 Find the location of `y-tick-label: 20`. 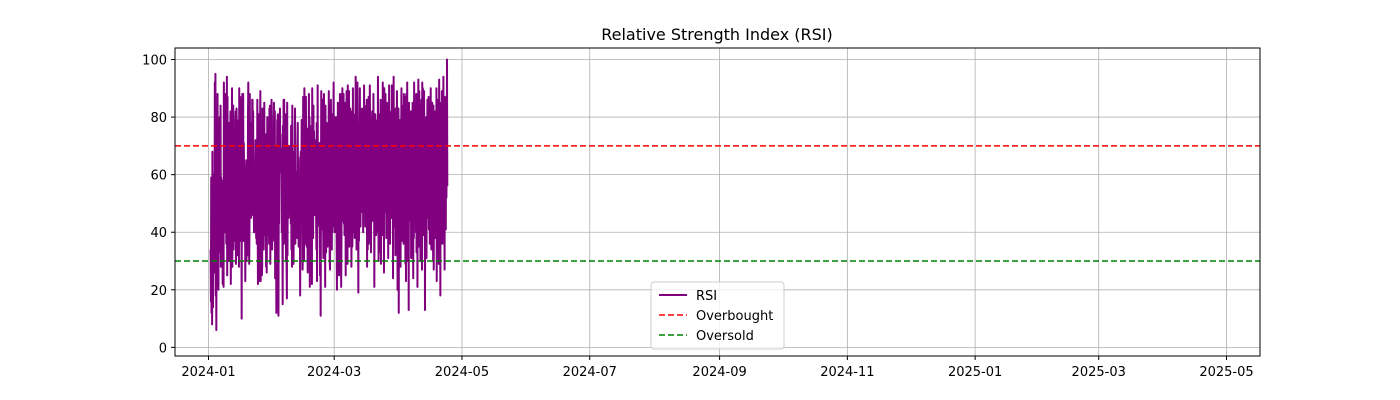

y-tick-label: 20 is located at coordinates (158, 291).